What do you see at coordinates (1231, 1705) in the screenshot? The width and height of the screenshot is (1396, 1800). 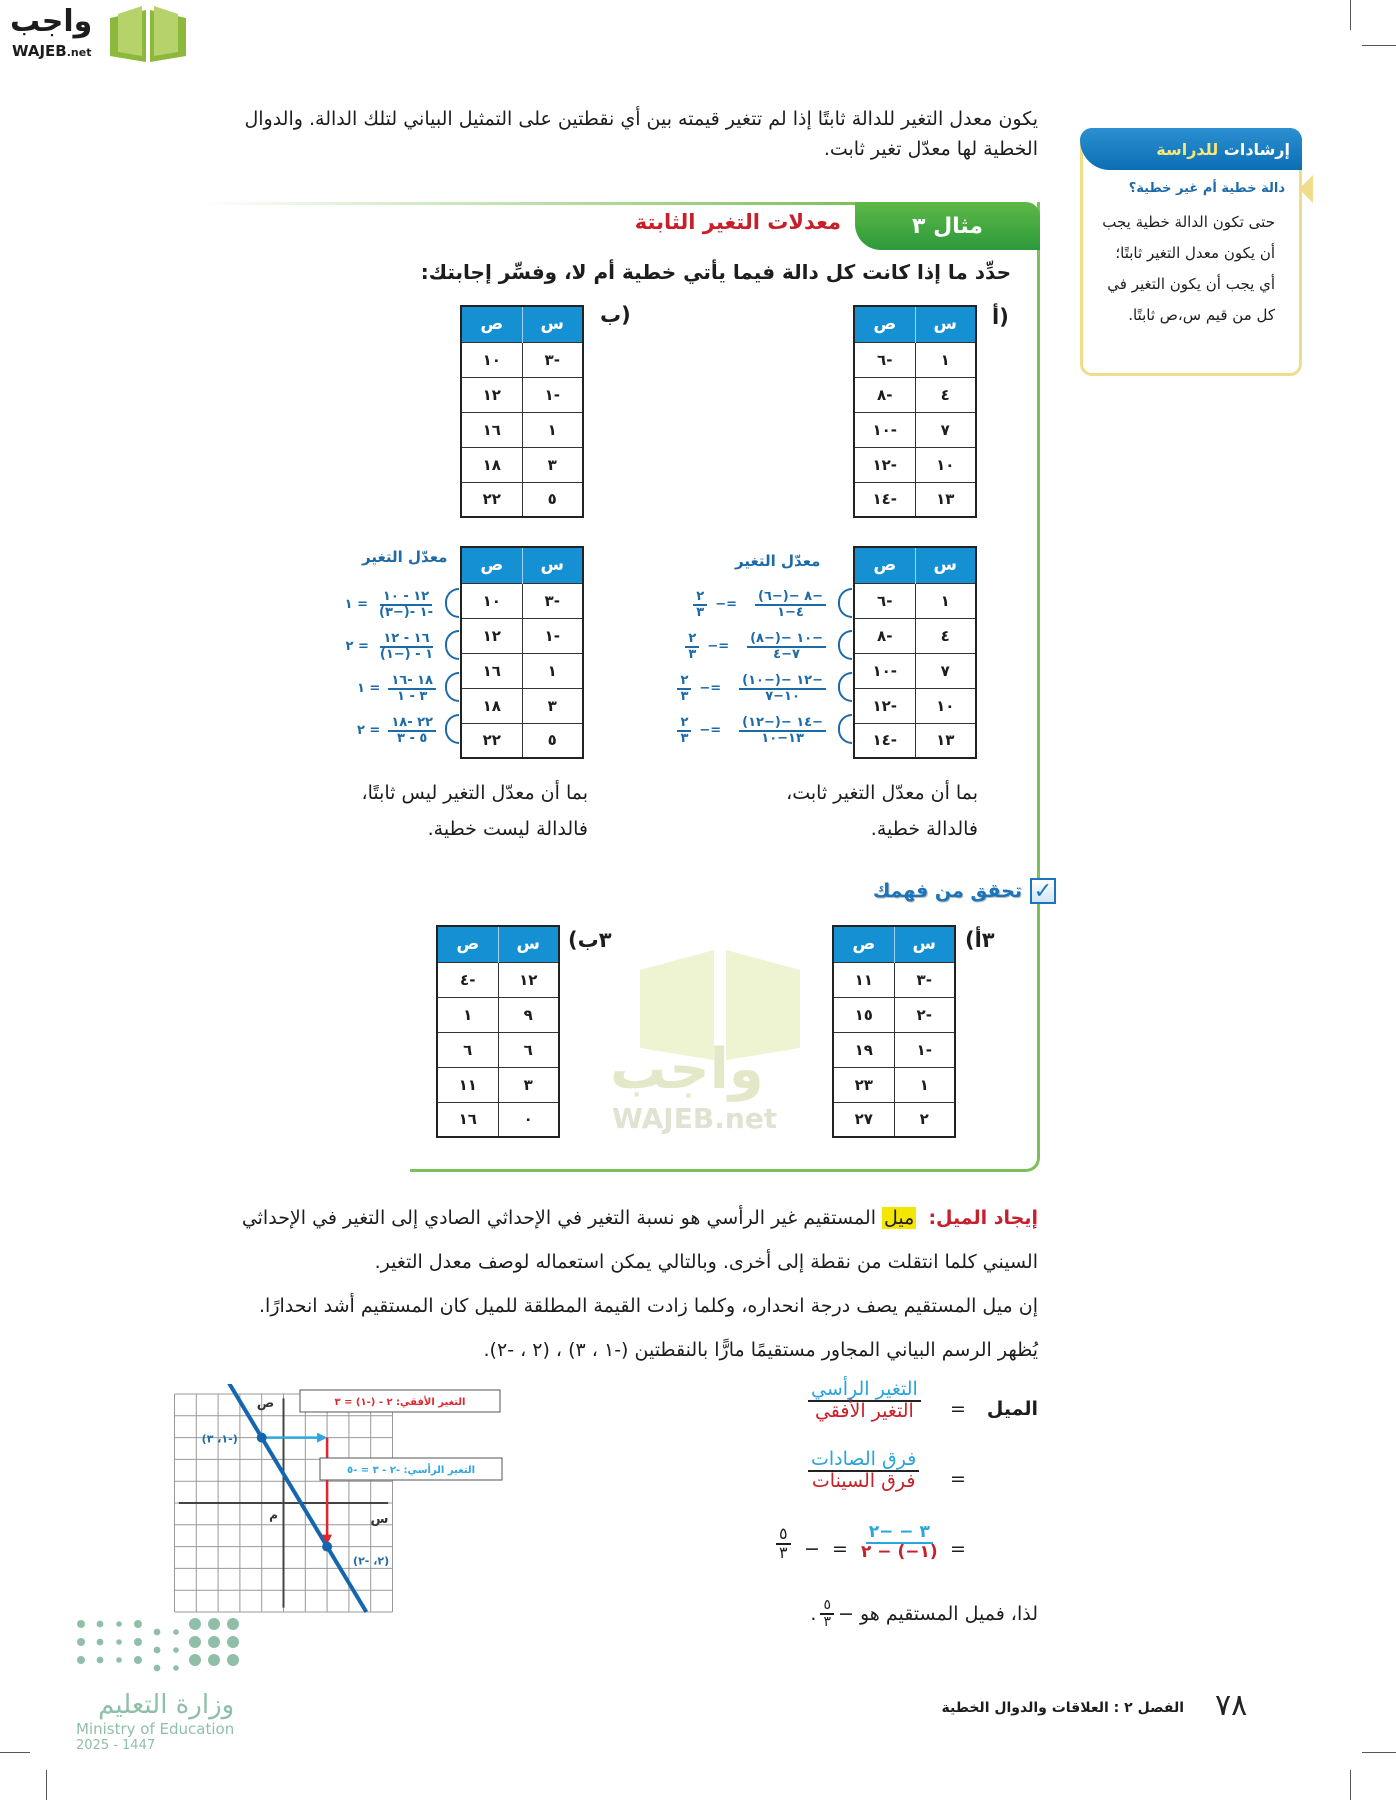 I see `page-number: ٧٨` at bounding box center [1231, 1705].